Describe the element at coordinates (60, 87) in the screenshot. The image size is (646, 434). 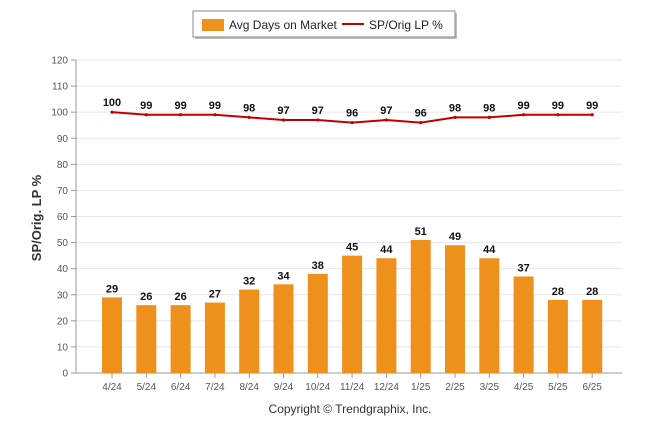
I see `y-tick-label: 110` at that location.